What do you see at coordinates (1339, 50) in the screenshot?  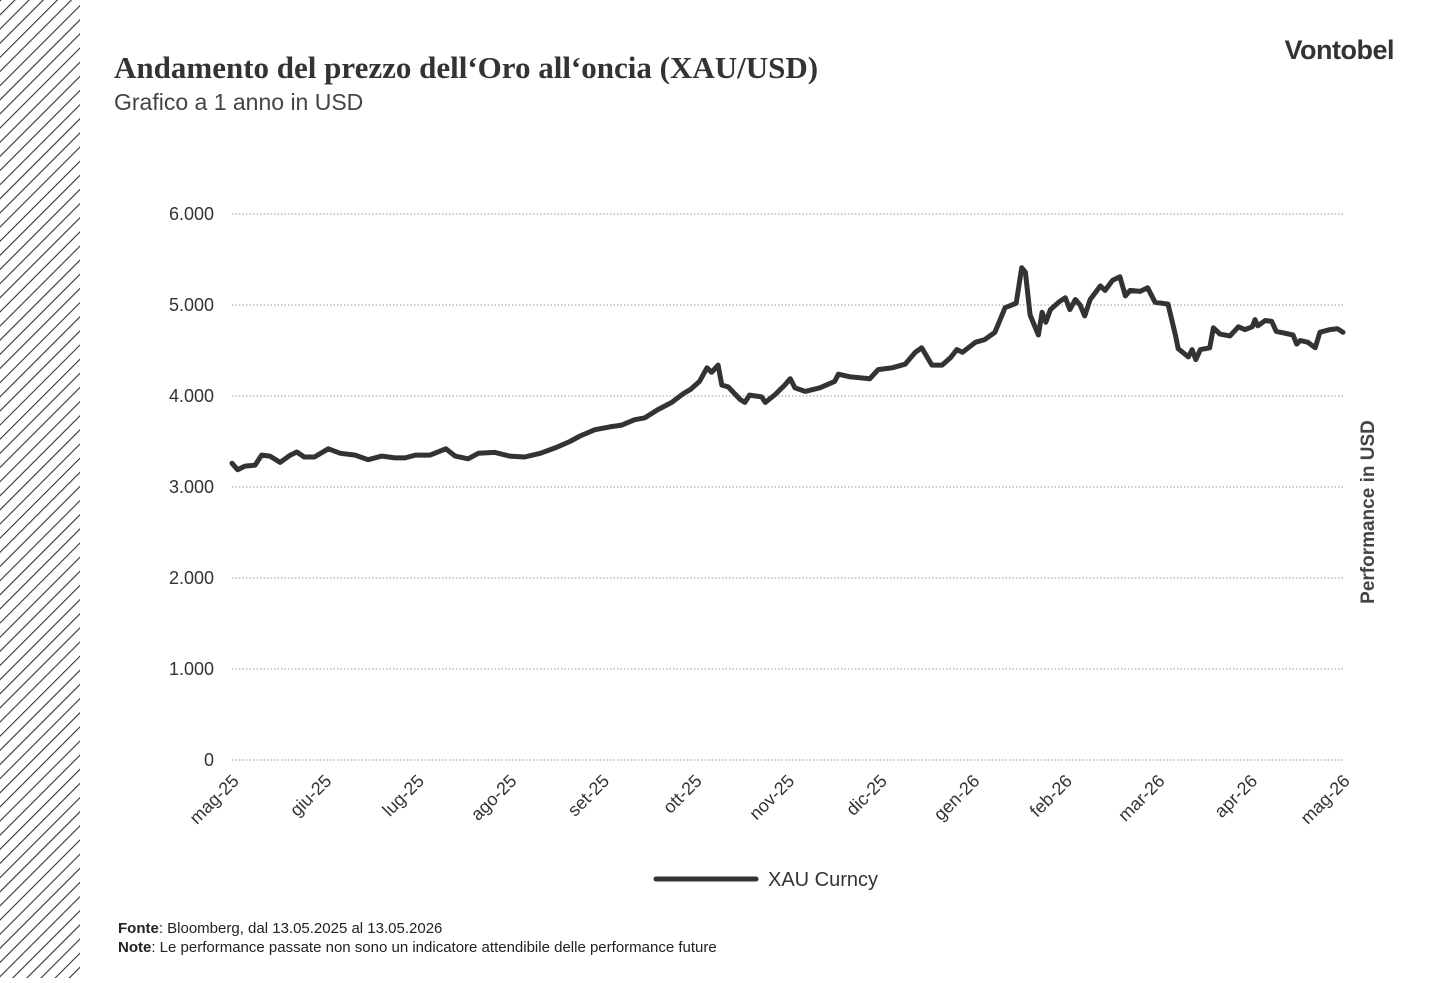 I see `brand-logo: Vontobel` at bounding box center [1339, 50].